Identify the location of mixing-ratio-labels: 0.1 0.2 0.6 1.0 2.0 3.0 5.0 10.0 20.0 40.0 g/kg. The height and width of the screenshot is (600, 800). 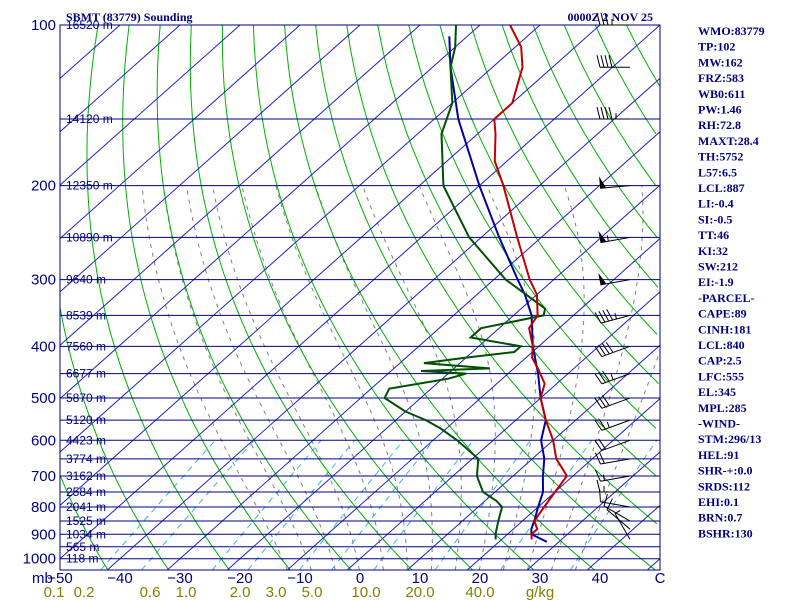
(299, 592).